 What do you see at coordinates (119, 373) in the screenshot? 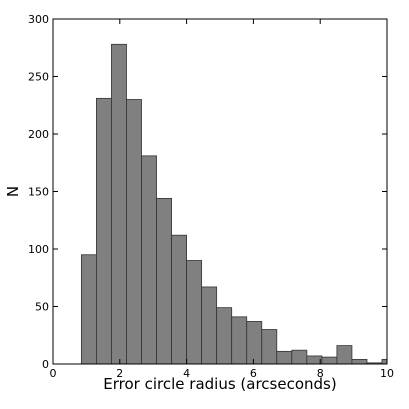
I see `x-tick-label: 2` at bounding box center [119, 373].